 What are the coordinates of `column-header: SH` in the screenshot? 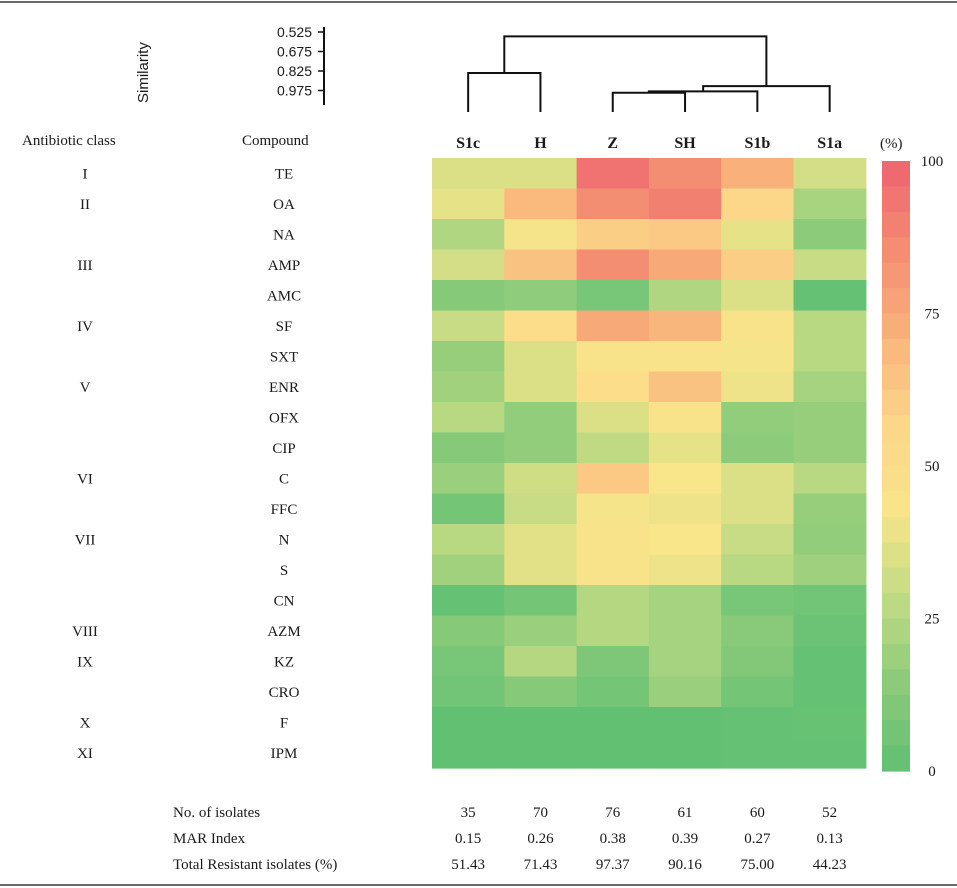 It's located at (685, 143).